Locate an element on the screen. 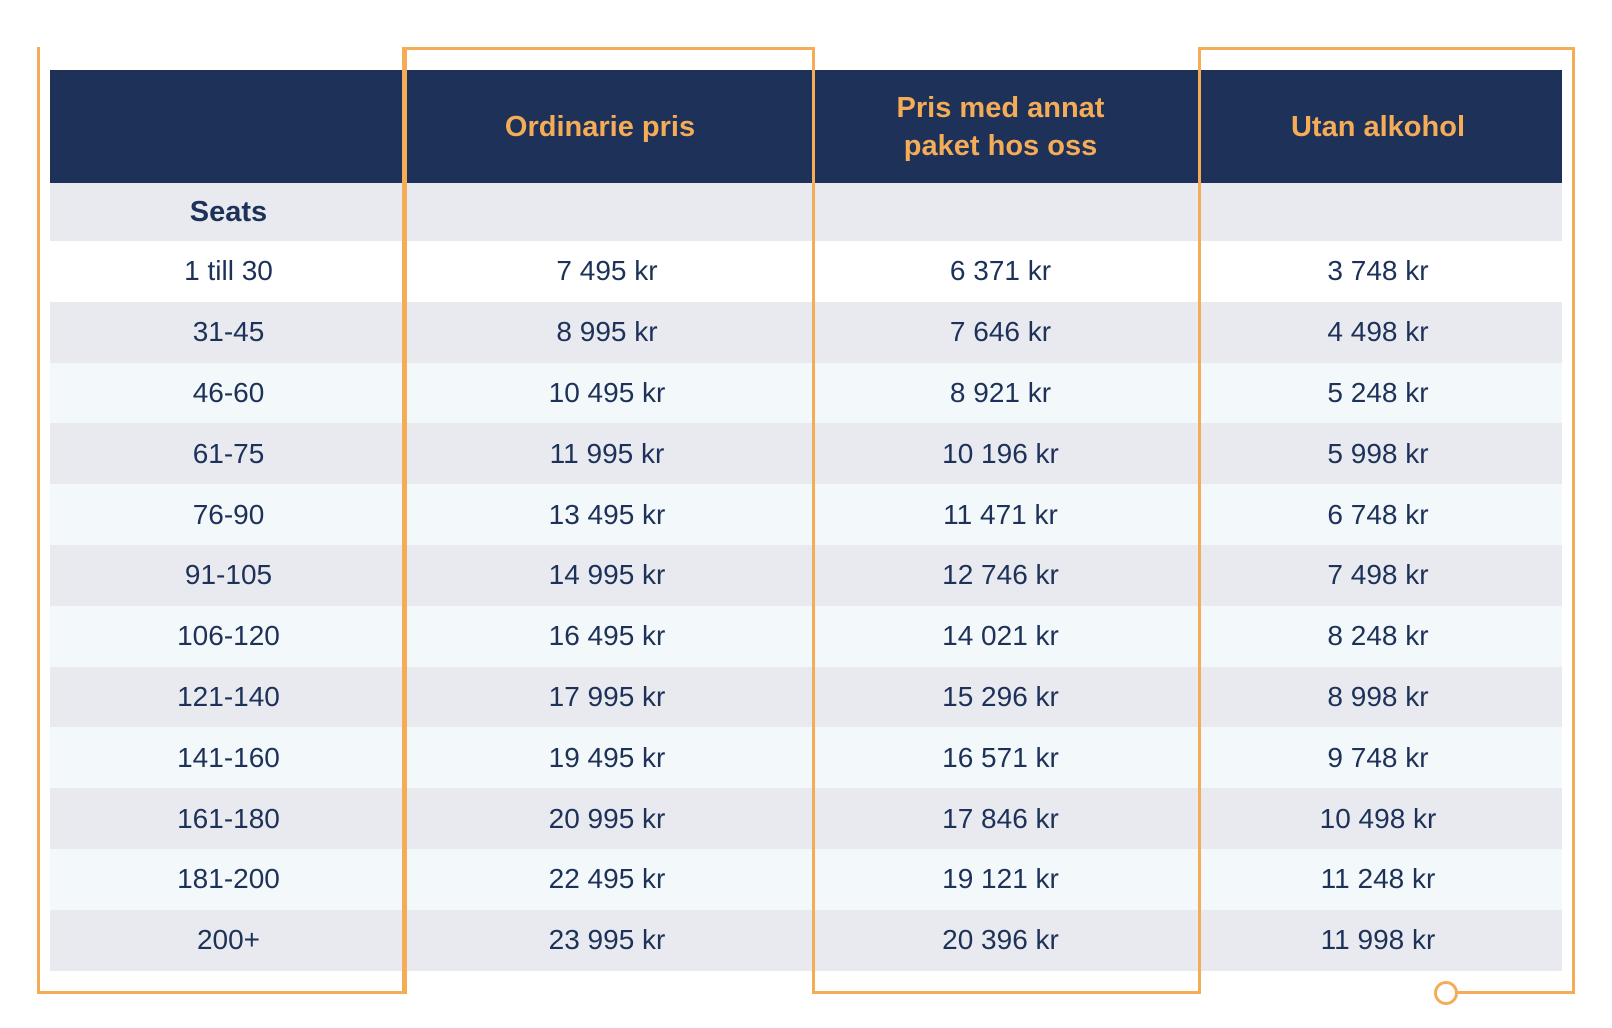  table-row: 181-200 22 495 kr 19 121 kr 11 248 kr is located at coordinates (806, 879).